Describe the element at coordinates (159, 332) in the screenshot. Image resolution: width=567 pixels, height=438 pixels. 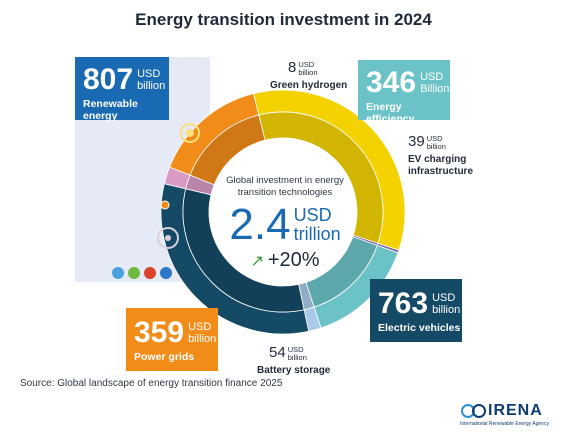
I see `grids-value: 359` at that location.